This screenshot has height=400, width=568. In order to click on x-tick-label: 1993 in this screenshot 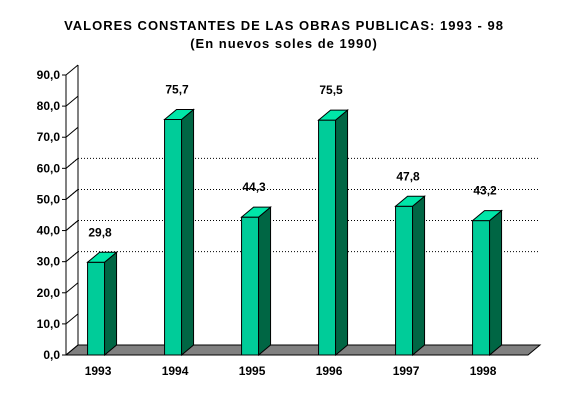, I will do `click(98, 371)`.